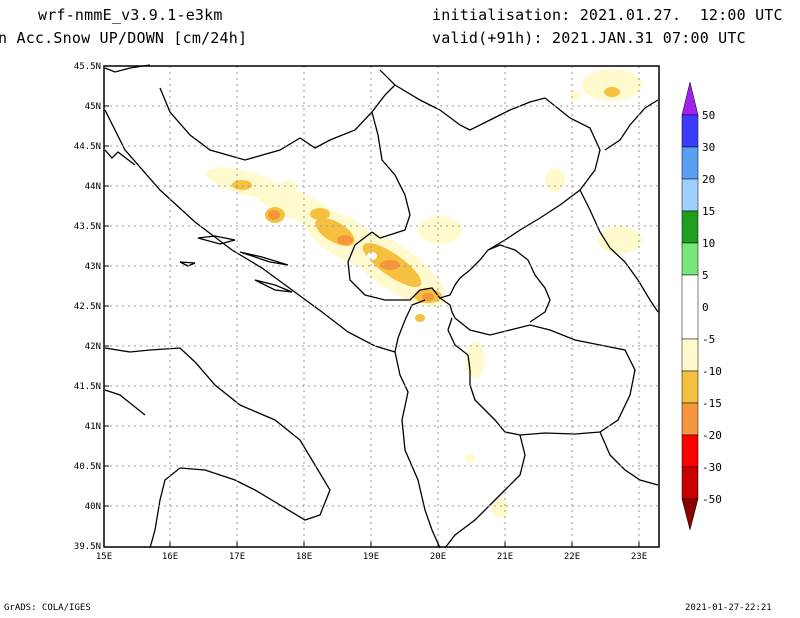 Image resolution: width=800 pixels, height=618 pixels. Describe the element at coordinates (705, 307) in the screenshot. I see `colorbar-label: 0` at that location.